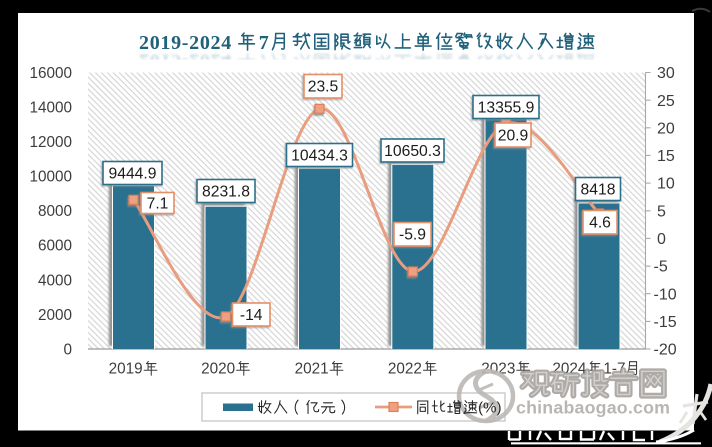 This screenshot has width=712, height=447. I want to click on svg-text: 8000, so click(55, 211).